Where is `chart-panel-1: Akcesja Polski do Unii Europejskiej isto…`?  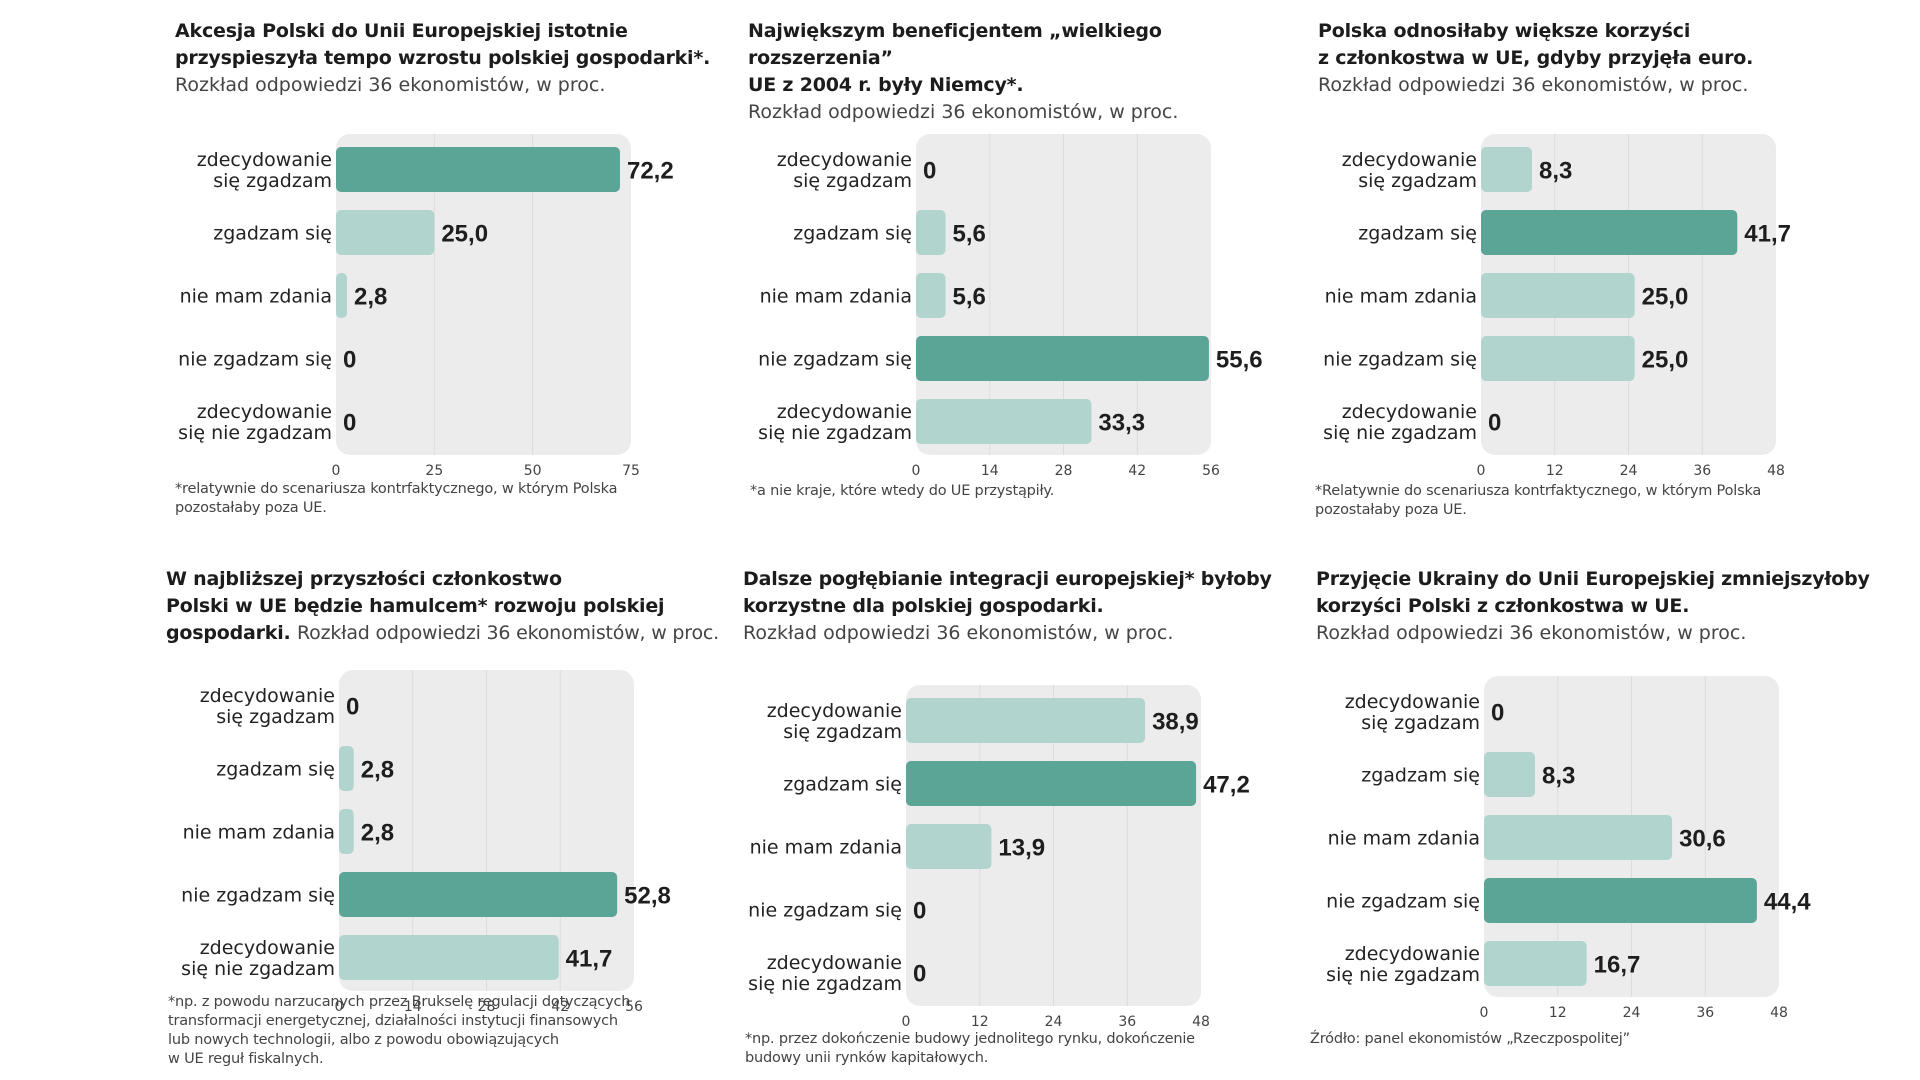
chart-panel-1: Akcesja Polski do Unii Europejskiej isto… is located at coordinates (455, 58).